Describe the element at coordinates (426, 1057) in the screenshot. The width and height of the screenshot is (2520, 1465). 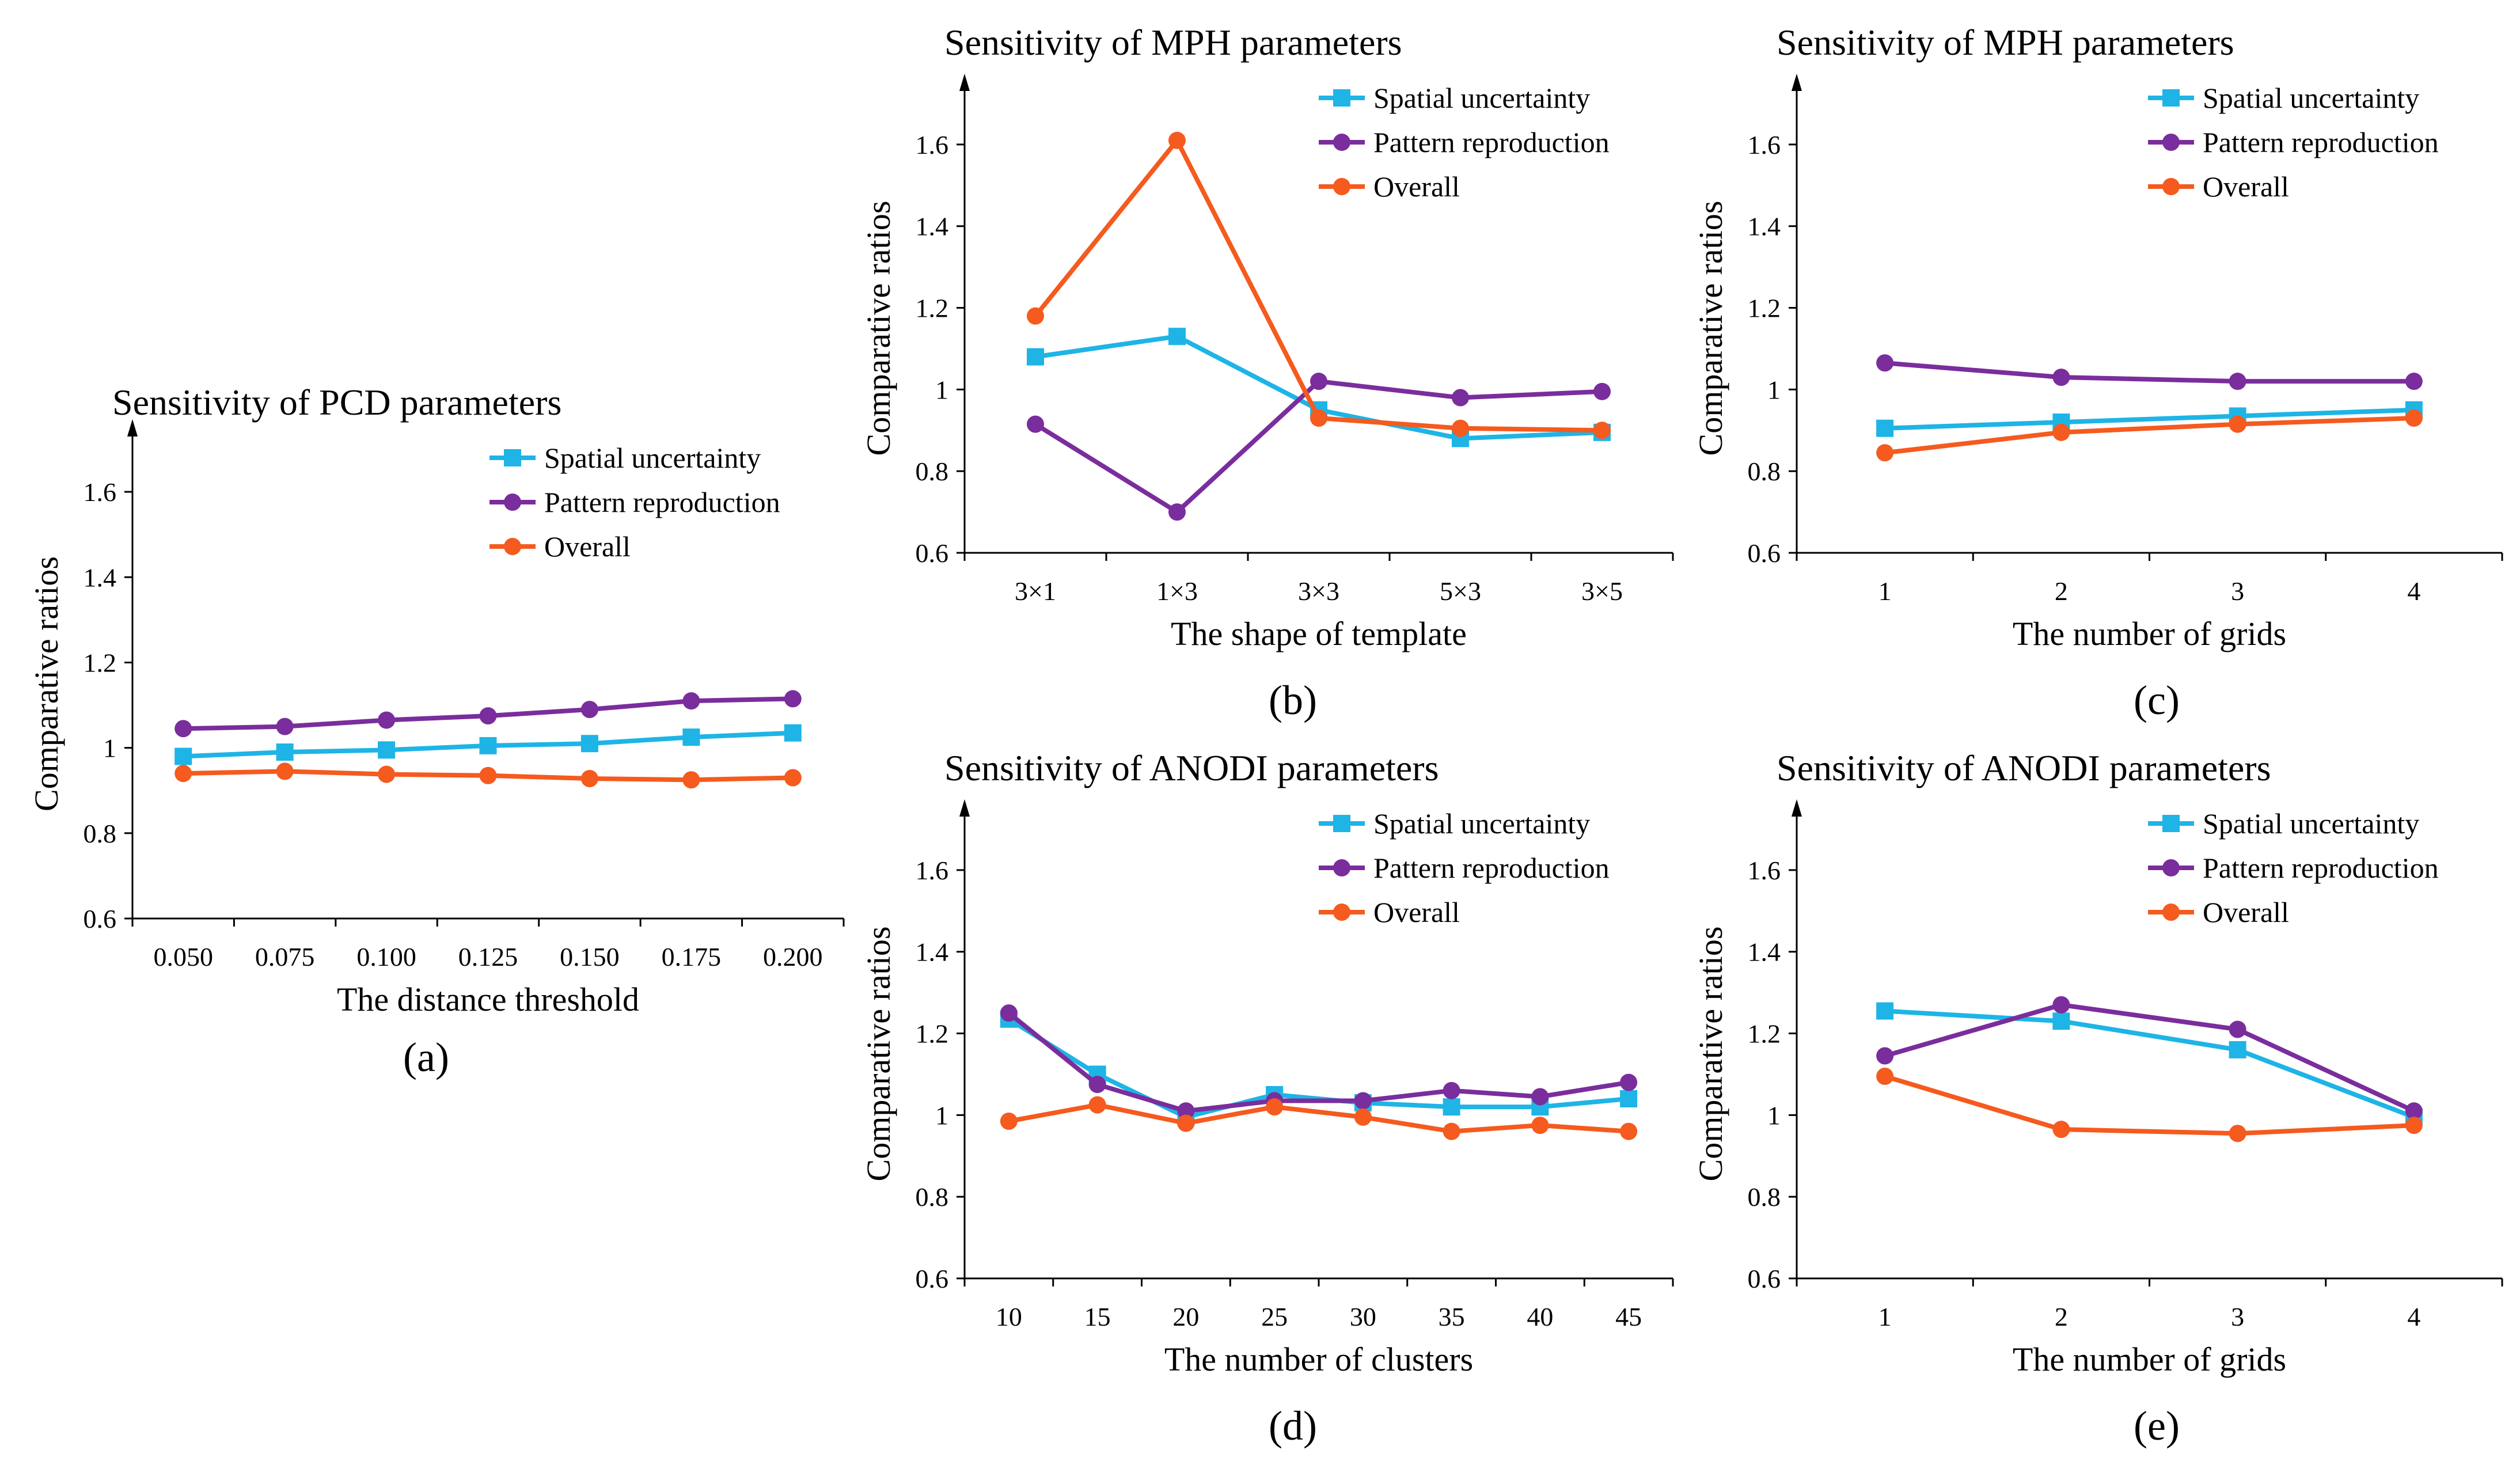
I see `panel-label: (a)` at that location.